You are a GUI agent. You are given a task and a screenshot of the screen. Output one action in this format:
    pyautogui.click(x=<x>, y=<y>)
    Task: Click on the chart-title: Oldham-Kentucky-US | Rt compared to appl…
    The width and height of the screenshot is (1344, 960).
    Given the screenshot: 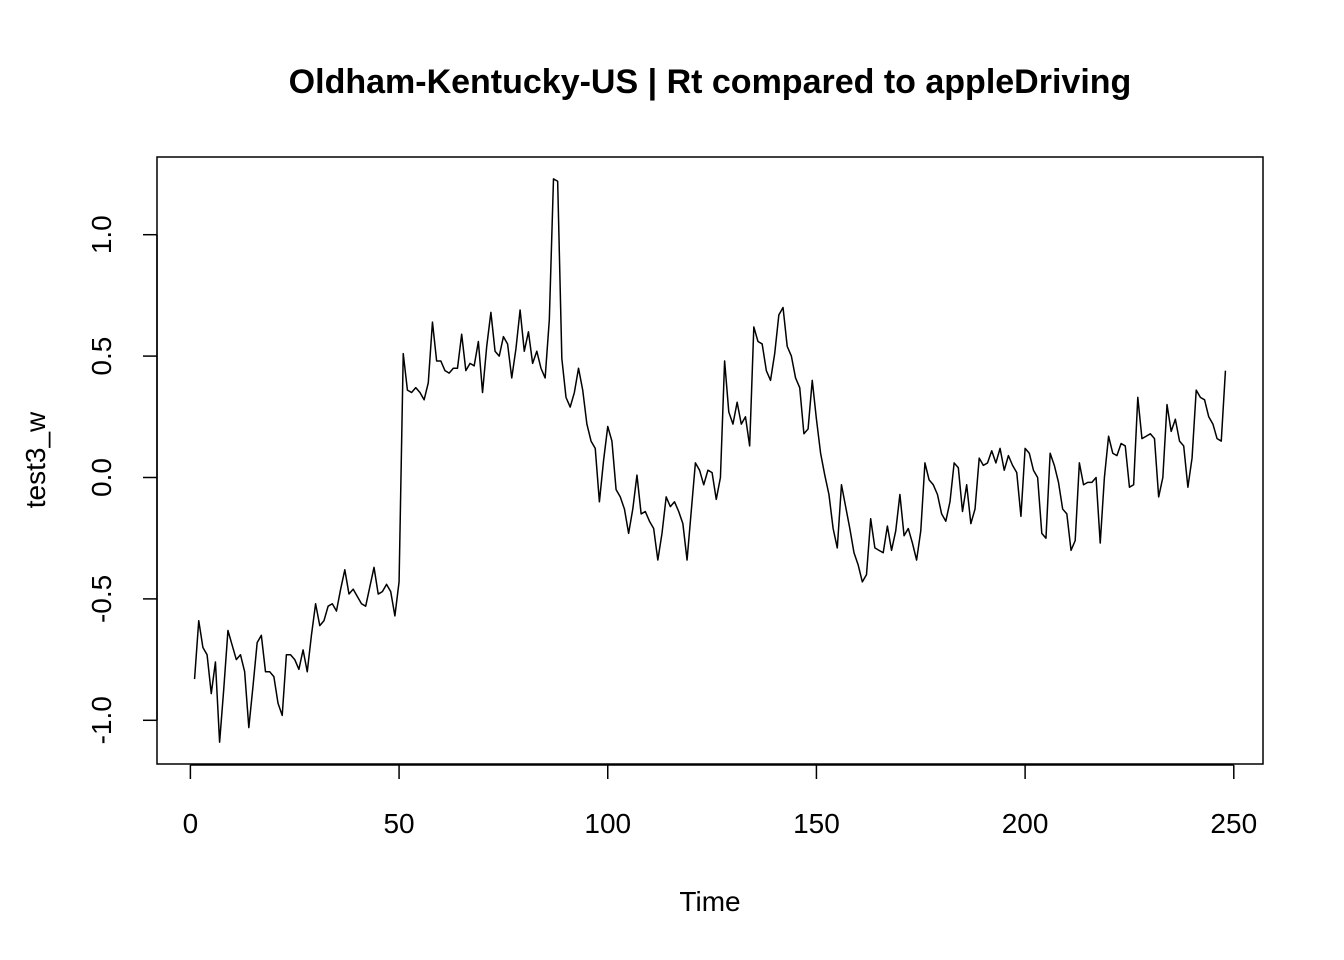 What is the action you would take?
    pyautogui.click(x=710, y=82)
    